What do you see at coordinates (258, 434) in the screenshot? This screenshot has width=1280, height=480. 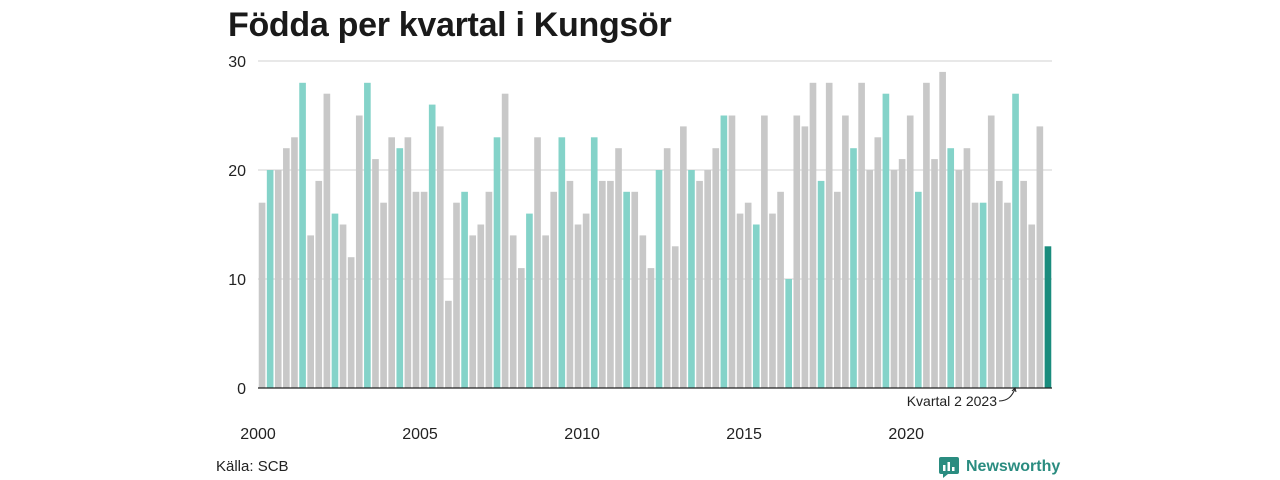 I see `x-tick-label: 2000` at bounding box center [258, 434].